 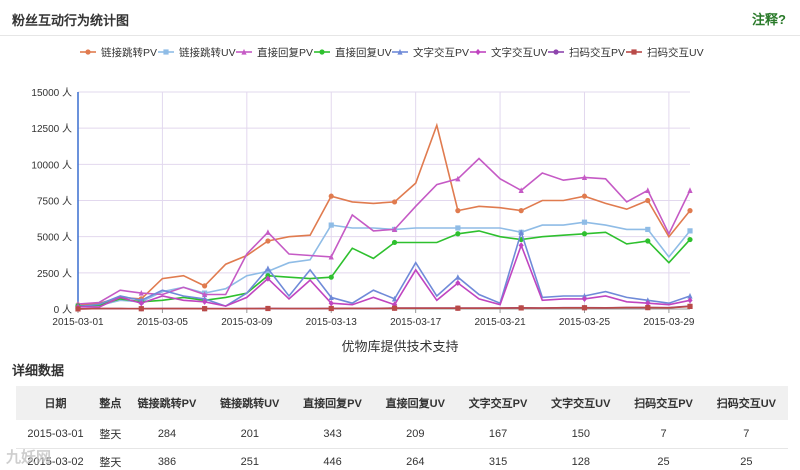 What do you see at coordinates (581, 404) in the screenshot?
I see `column-header: 文字交互UV` at bounding box center [581, 404].